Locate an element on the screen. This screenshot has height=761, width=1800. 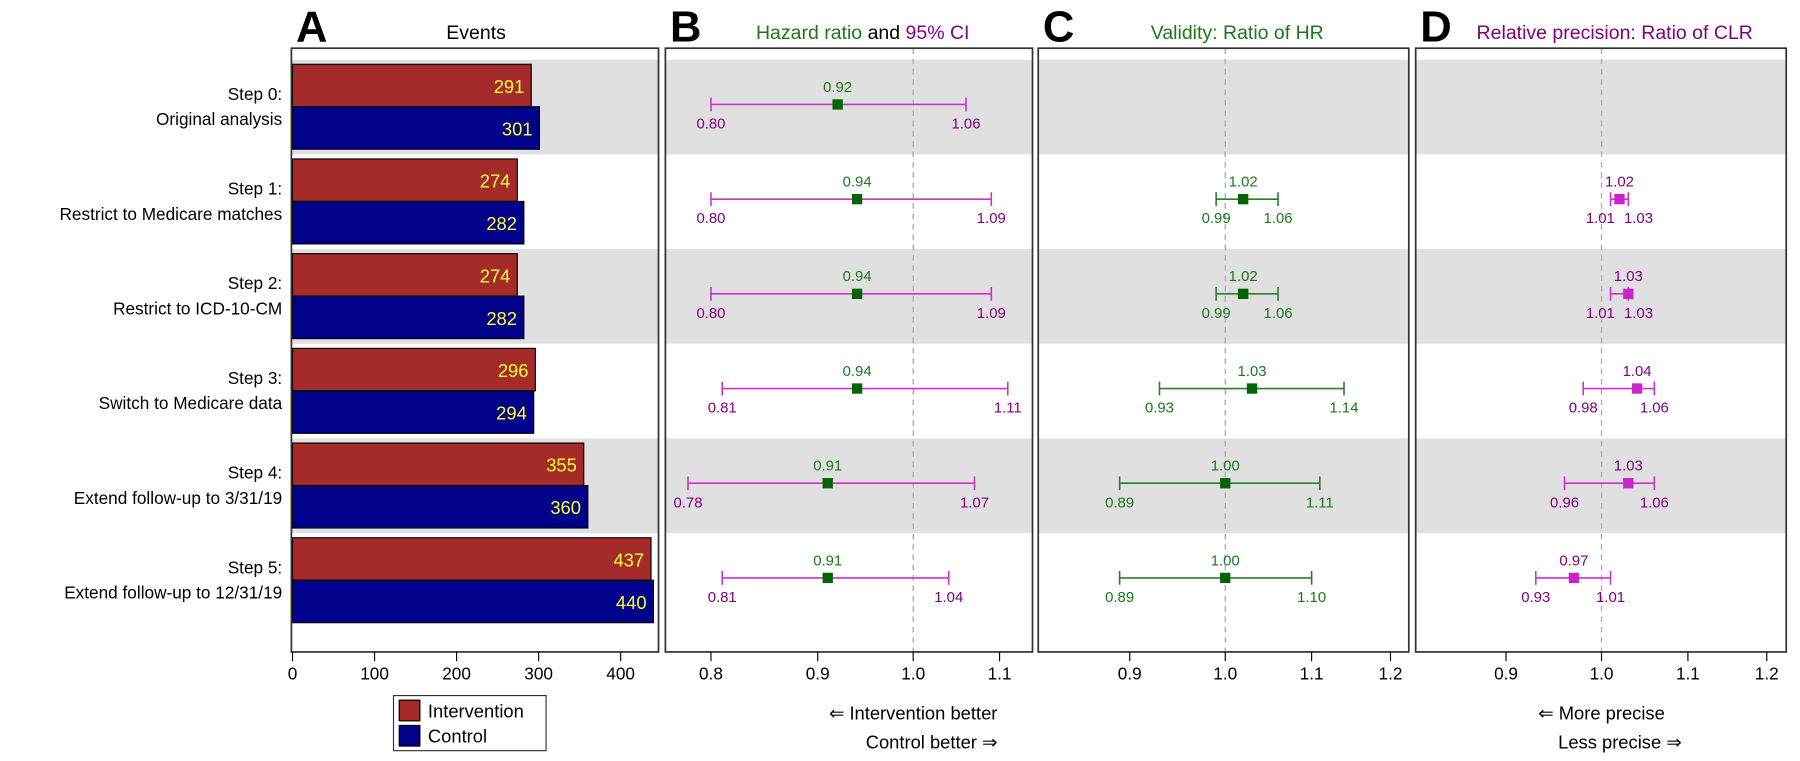
row-label-description: Restrict to Medicare matches is located at coordinates (171, 214).